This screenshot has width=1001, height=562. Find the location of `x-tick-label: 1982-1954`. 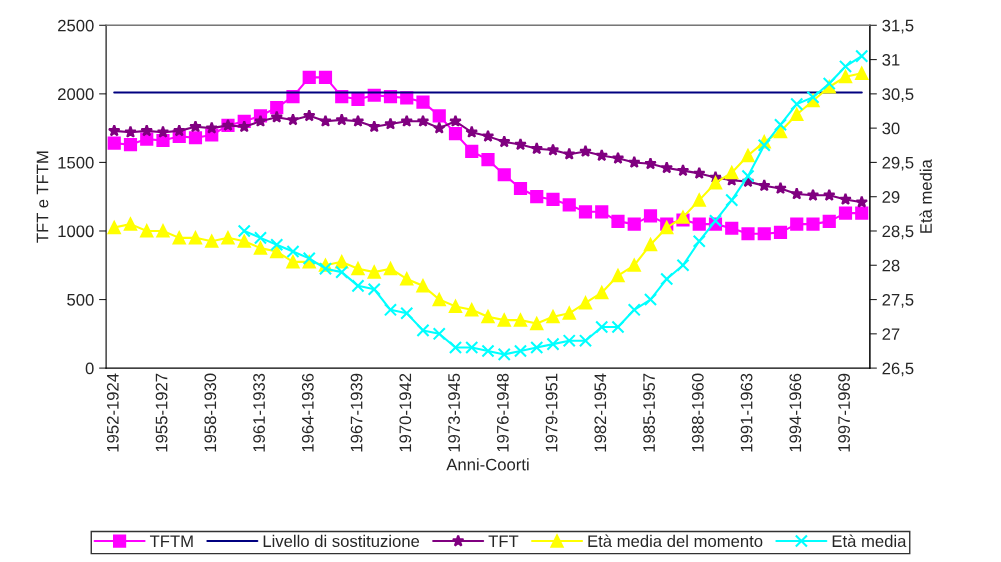

x-tick-label: 1982-1954 is located at coordinates (600, 412).